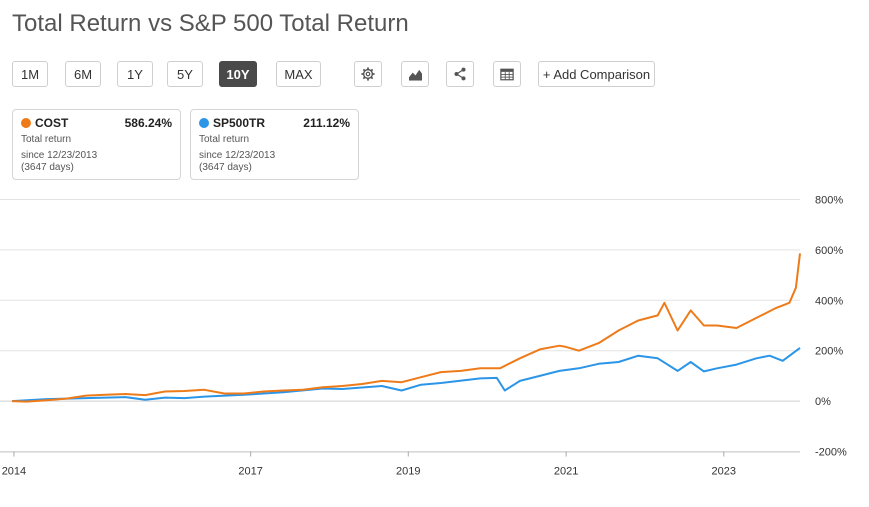  Describe the element at coordinates (406, 375) in the screenshot. I see `series-line-sp500tr` at that location.